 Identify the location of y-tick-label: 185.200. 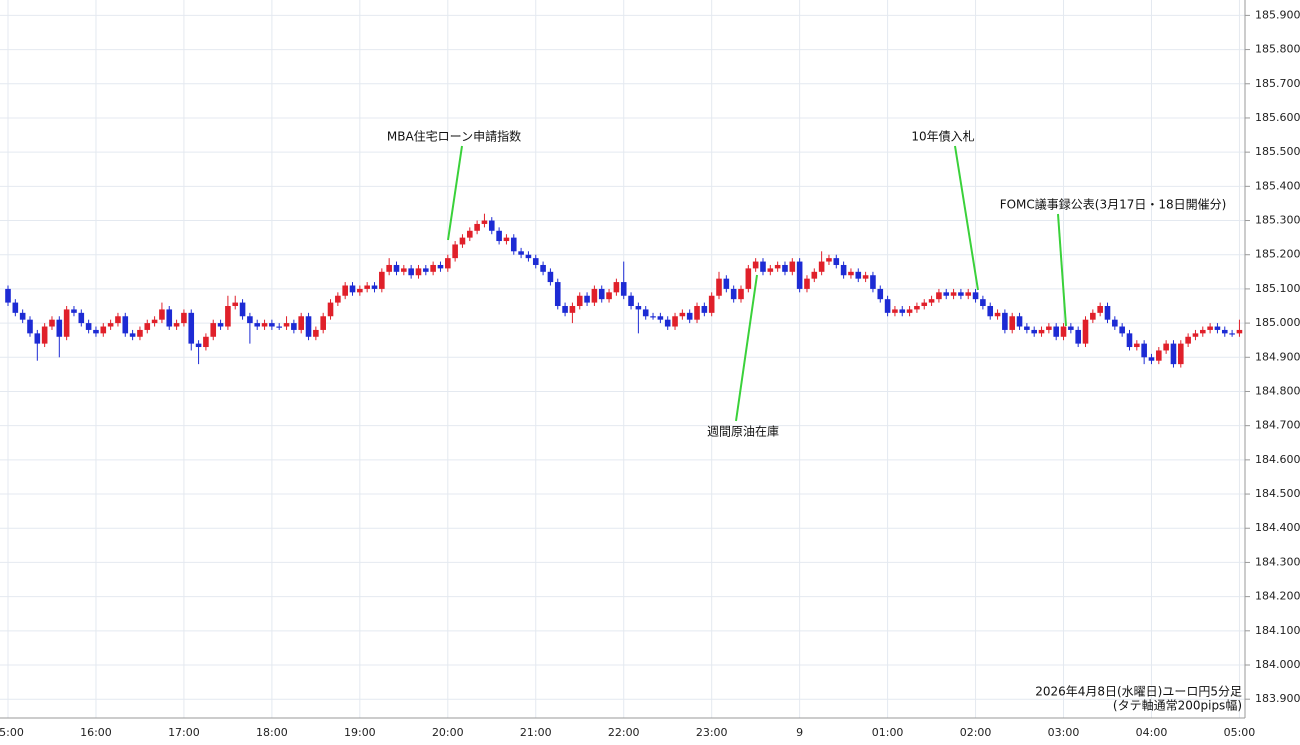
(1277, 254).